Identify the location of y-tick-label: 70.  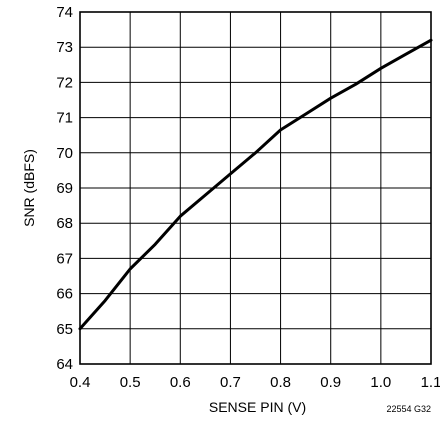
(64, 153).